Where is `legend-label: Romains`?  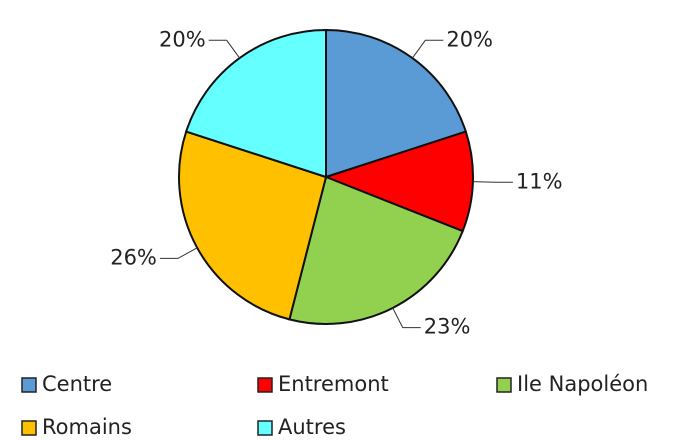 legend-label: Romains is located at coordinates (87, 427).